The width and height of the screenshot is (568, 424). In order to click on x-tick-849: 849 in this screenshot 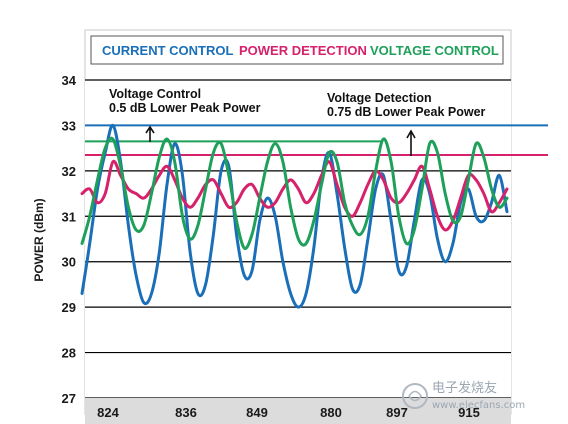, I will do `click(257, 412)`.